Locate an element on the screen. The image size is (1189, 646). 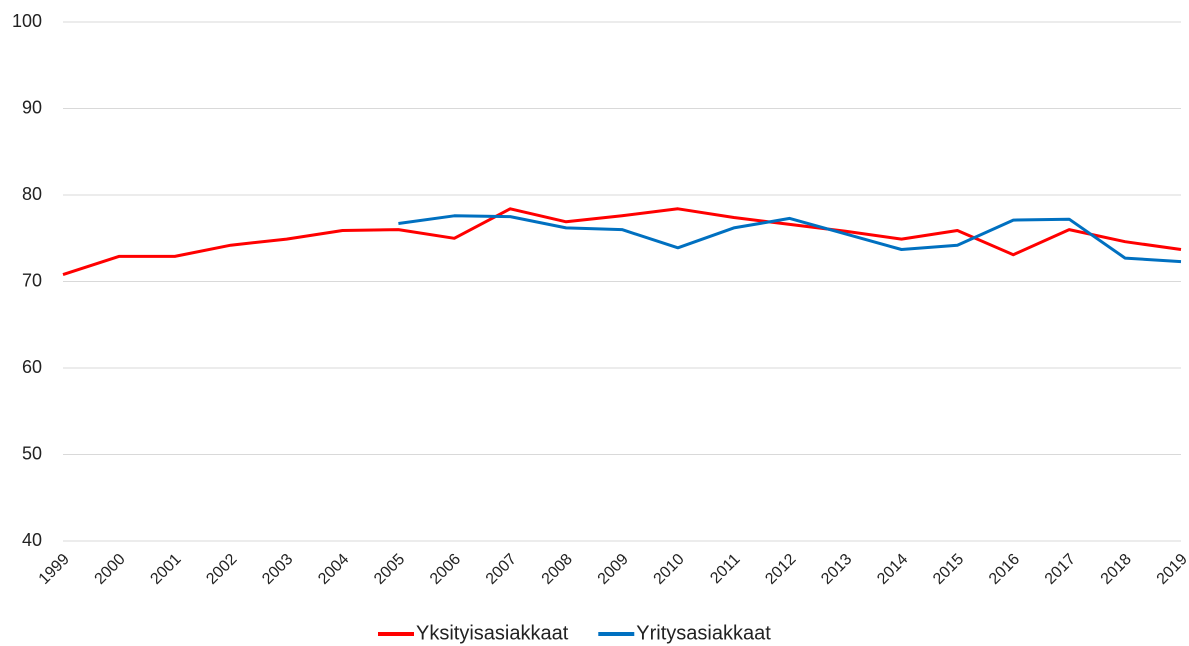
x-tick-label: 2004 is located at coordinates (333, 569).